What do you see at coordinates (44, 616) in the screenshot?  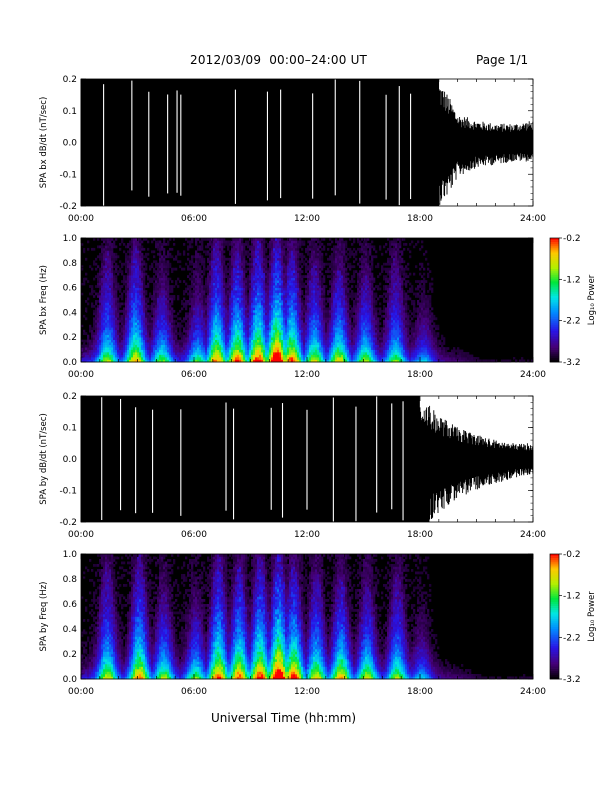 I see `y-axis-label: SPA by Freq (Hz)` at bounding box center [44, 616].